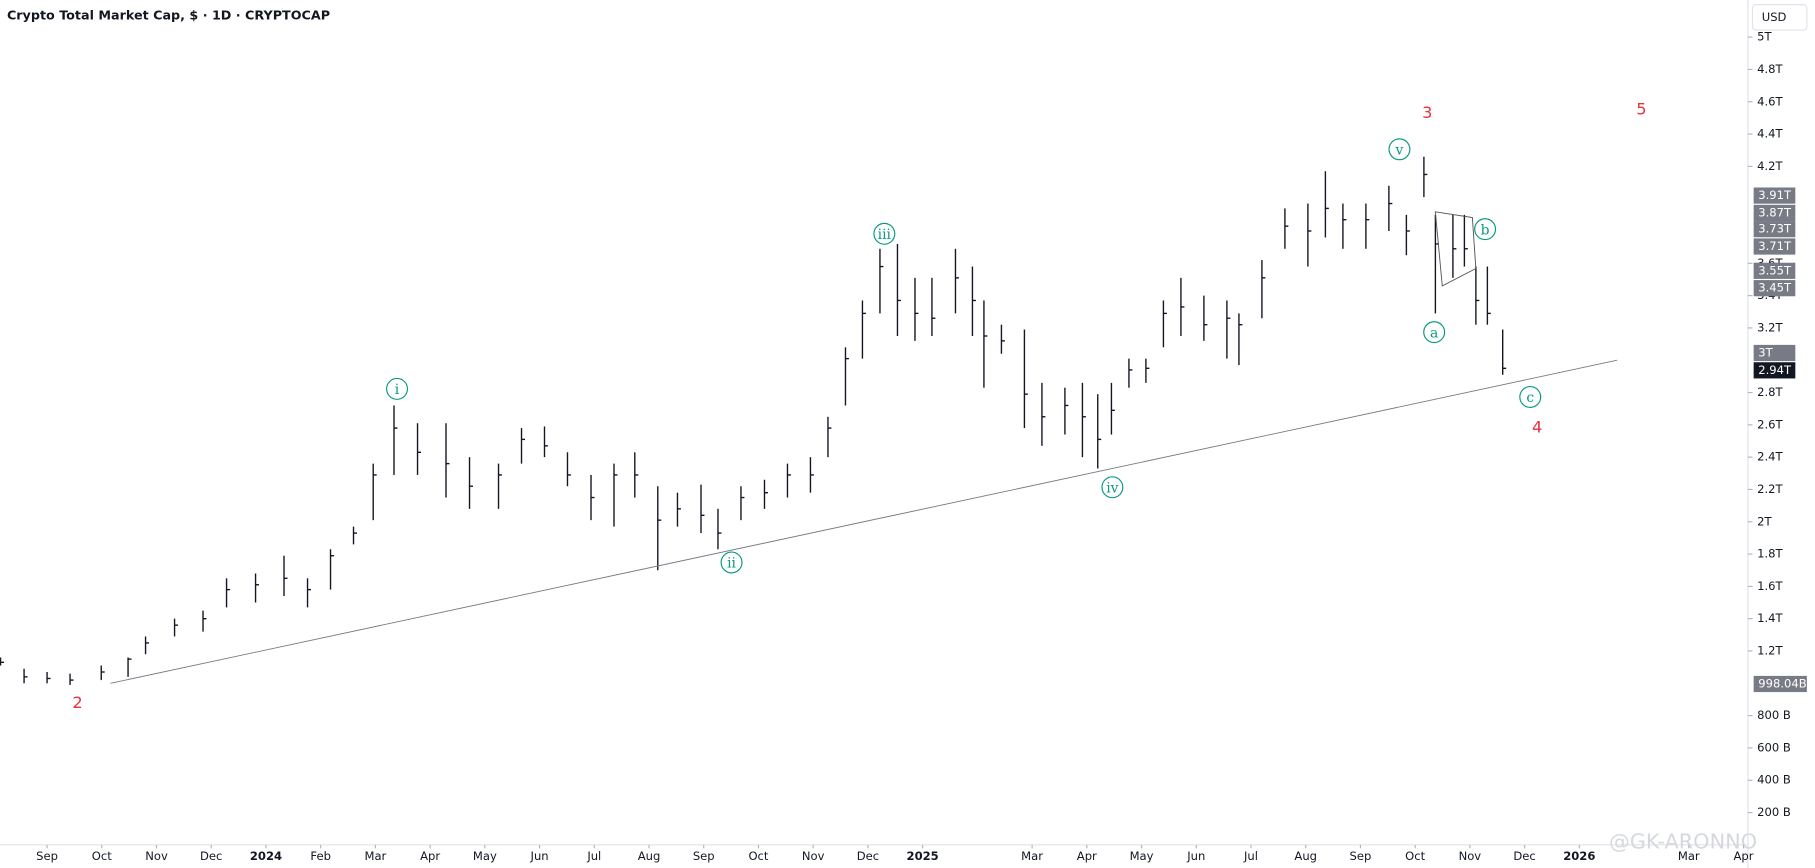 The image size is (1815, 868). I want to click on y-tick-label: 1.4T, so click(1770, 618).